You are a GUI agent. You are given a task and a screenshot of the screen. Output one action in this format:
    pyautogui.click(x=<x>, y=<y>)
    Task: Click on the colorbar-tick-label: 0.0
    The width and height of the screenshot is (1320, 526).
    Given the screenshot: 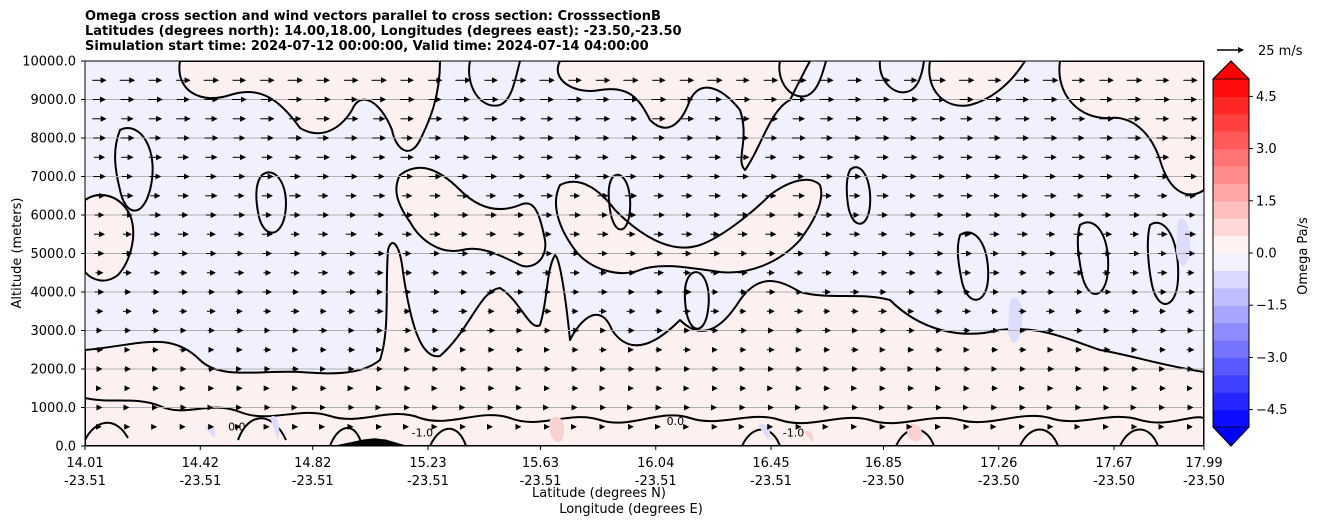 What is the action you would take?
    pyautogui.click(x=1266, y=254)
    